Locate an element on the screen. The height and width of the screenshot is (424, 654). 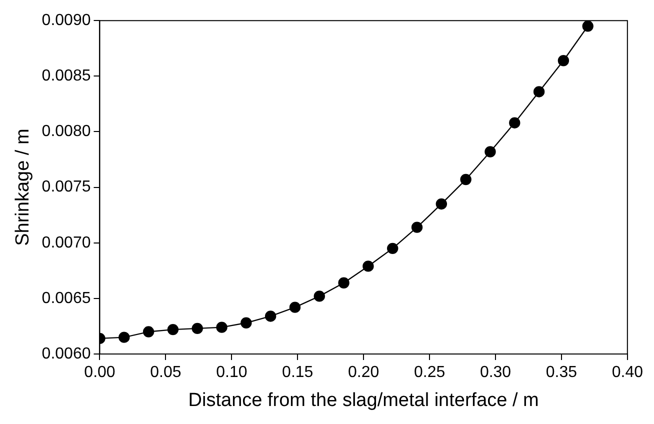
y-tick-label: 0.0085 is located at coordinates (66, 76).